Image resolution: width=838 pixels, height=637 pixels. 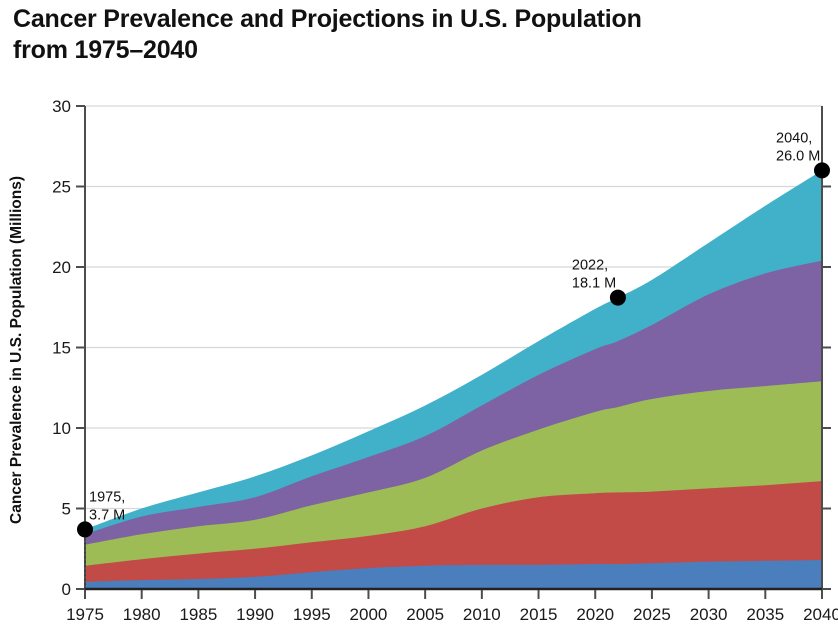 What do you see at coordinates (617, 297) in the screenshot?
I see `annotation-dot-2022` at bounding box center [617, 297].